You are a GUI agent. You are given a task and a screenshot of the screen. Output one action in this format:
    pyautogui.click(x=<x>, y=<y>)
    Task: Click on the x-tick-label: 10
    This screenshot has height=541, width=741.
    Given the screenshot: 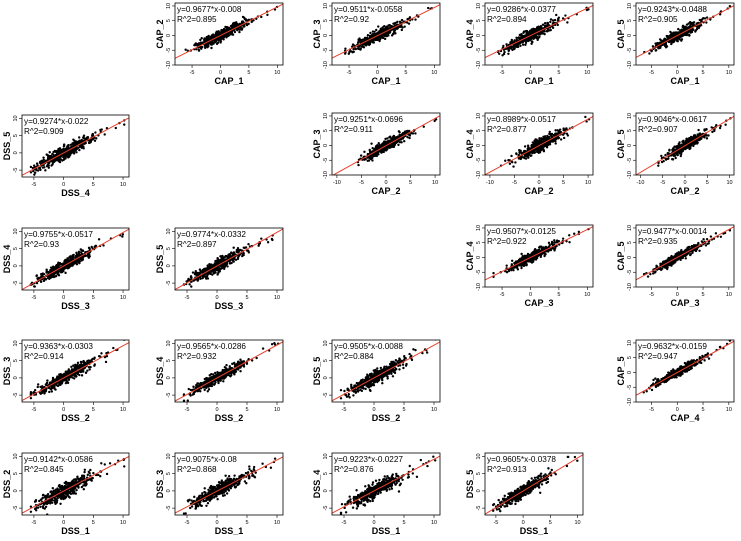 What is the action you would take?
    pyautogui.click(x=277, y=298)
    